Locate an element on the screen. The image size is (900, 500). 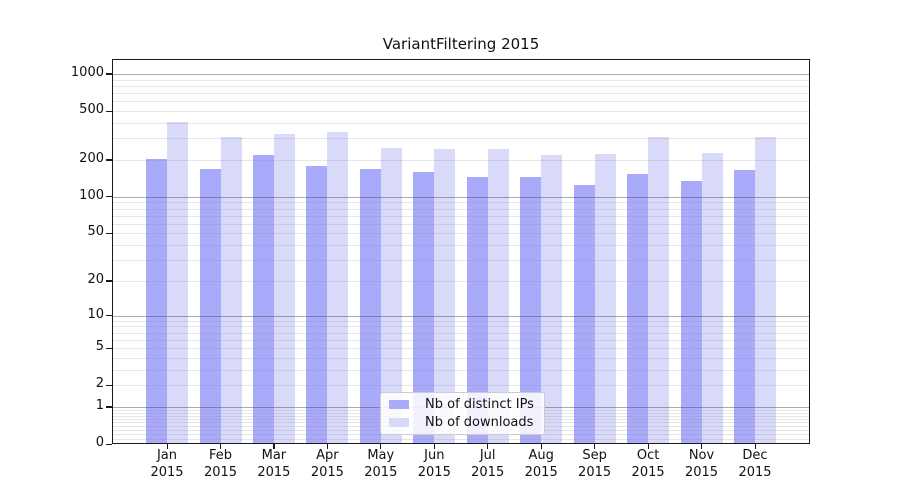
y-tick-label: 2 is located at coordinates (99, 384).